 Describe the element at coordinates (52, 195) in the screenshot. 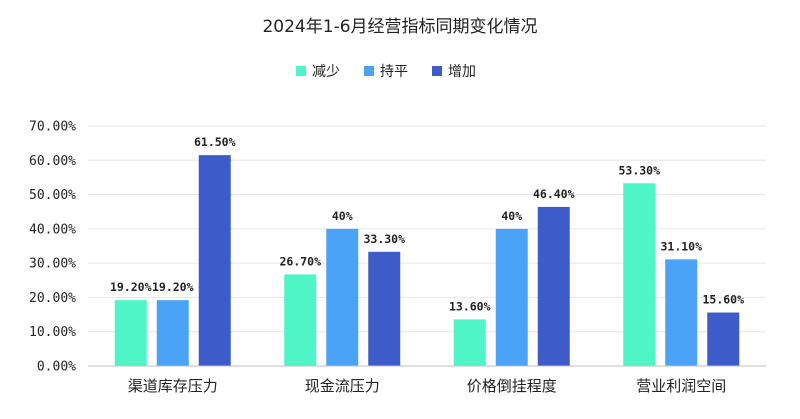

I see `y-tick-label-5: 50.00%` at that location.